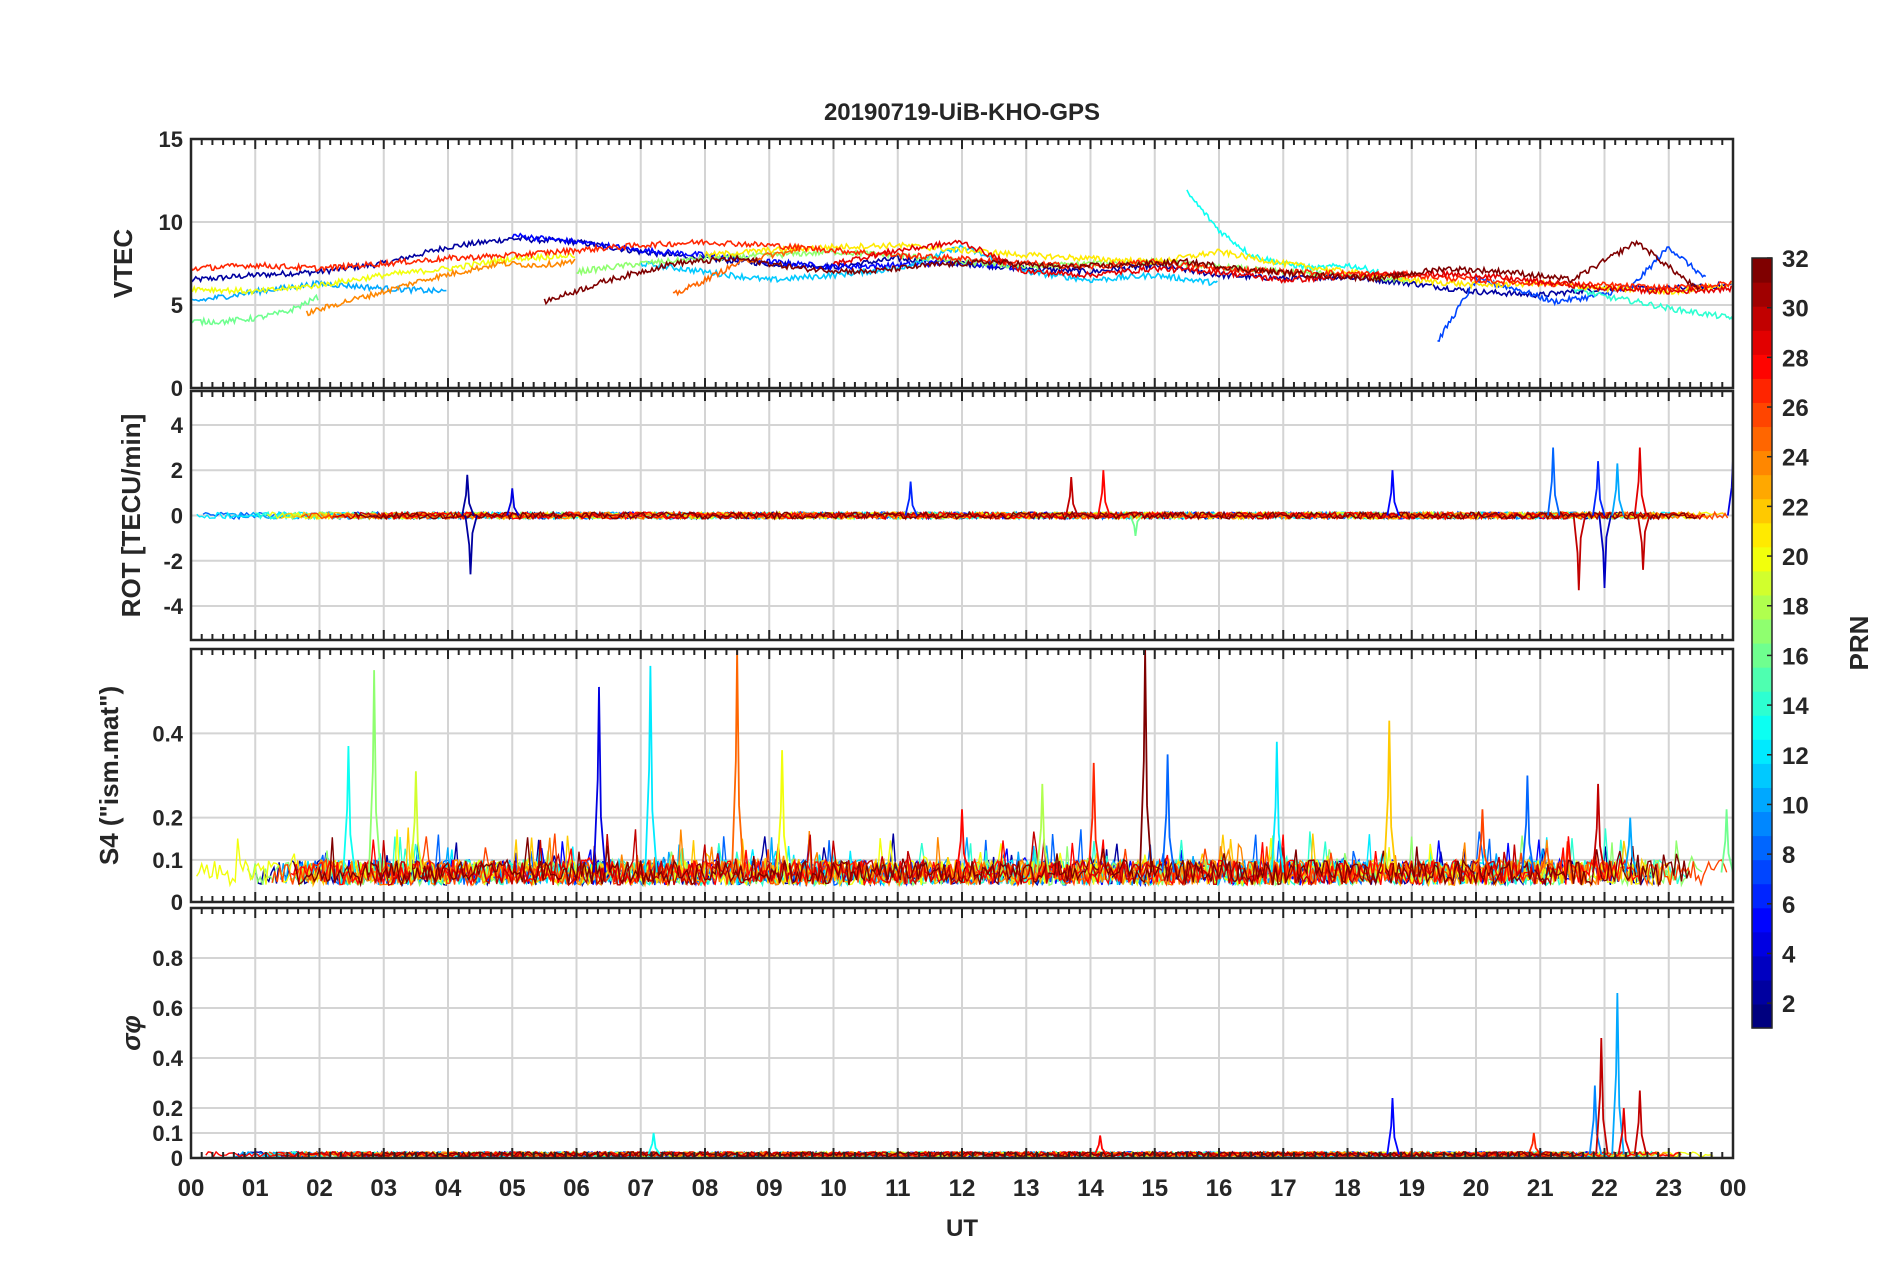 The image size is (1902, 1272). Describe the element at coordinates (1090, 1188) in the screenshot. I see `x-tick-label: 14` at that location.